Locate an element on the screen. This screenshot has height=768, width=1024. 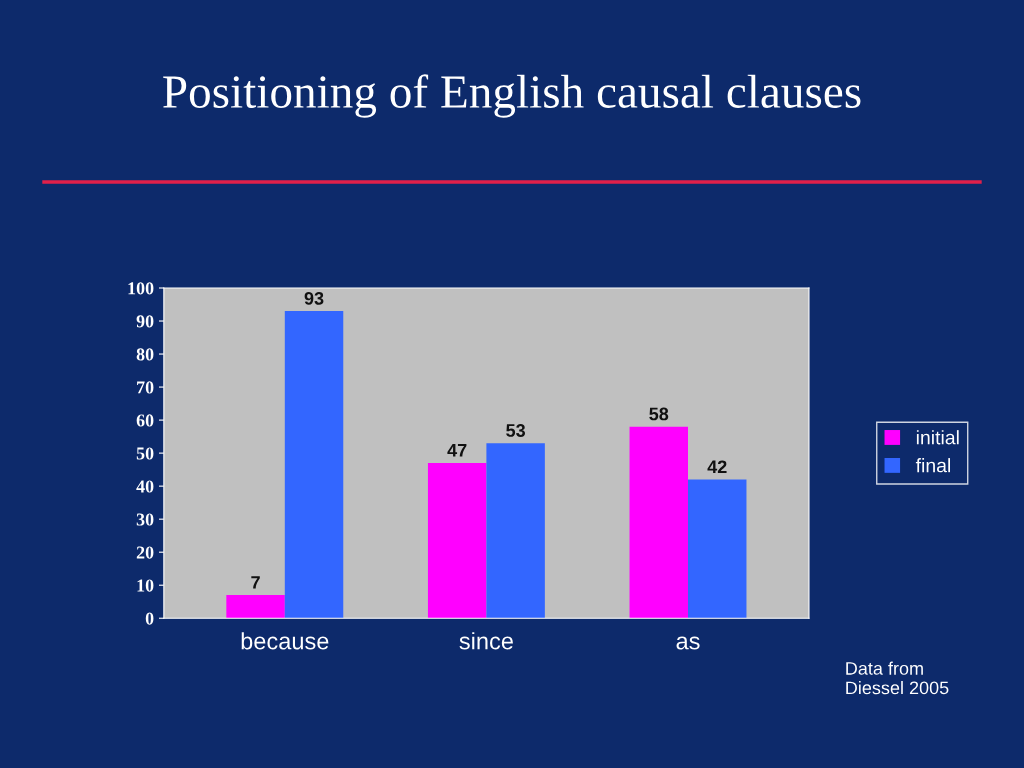
data-label: 47 is located at coordinates (457, 450).